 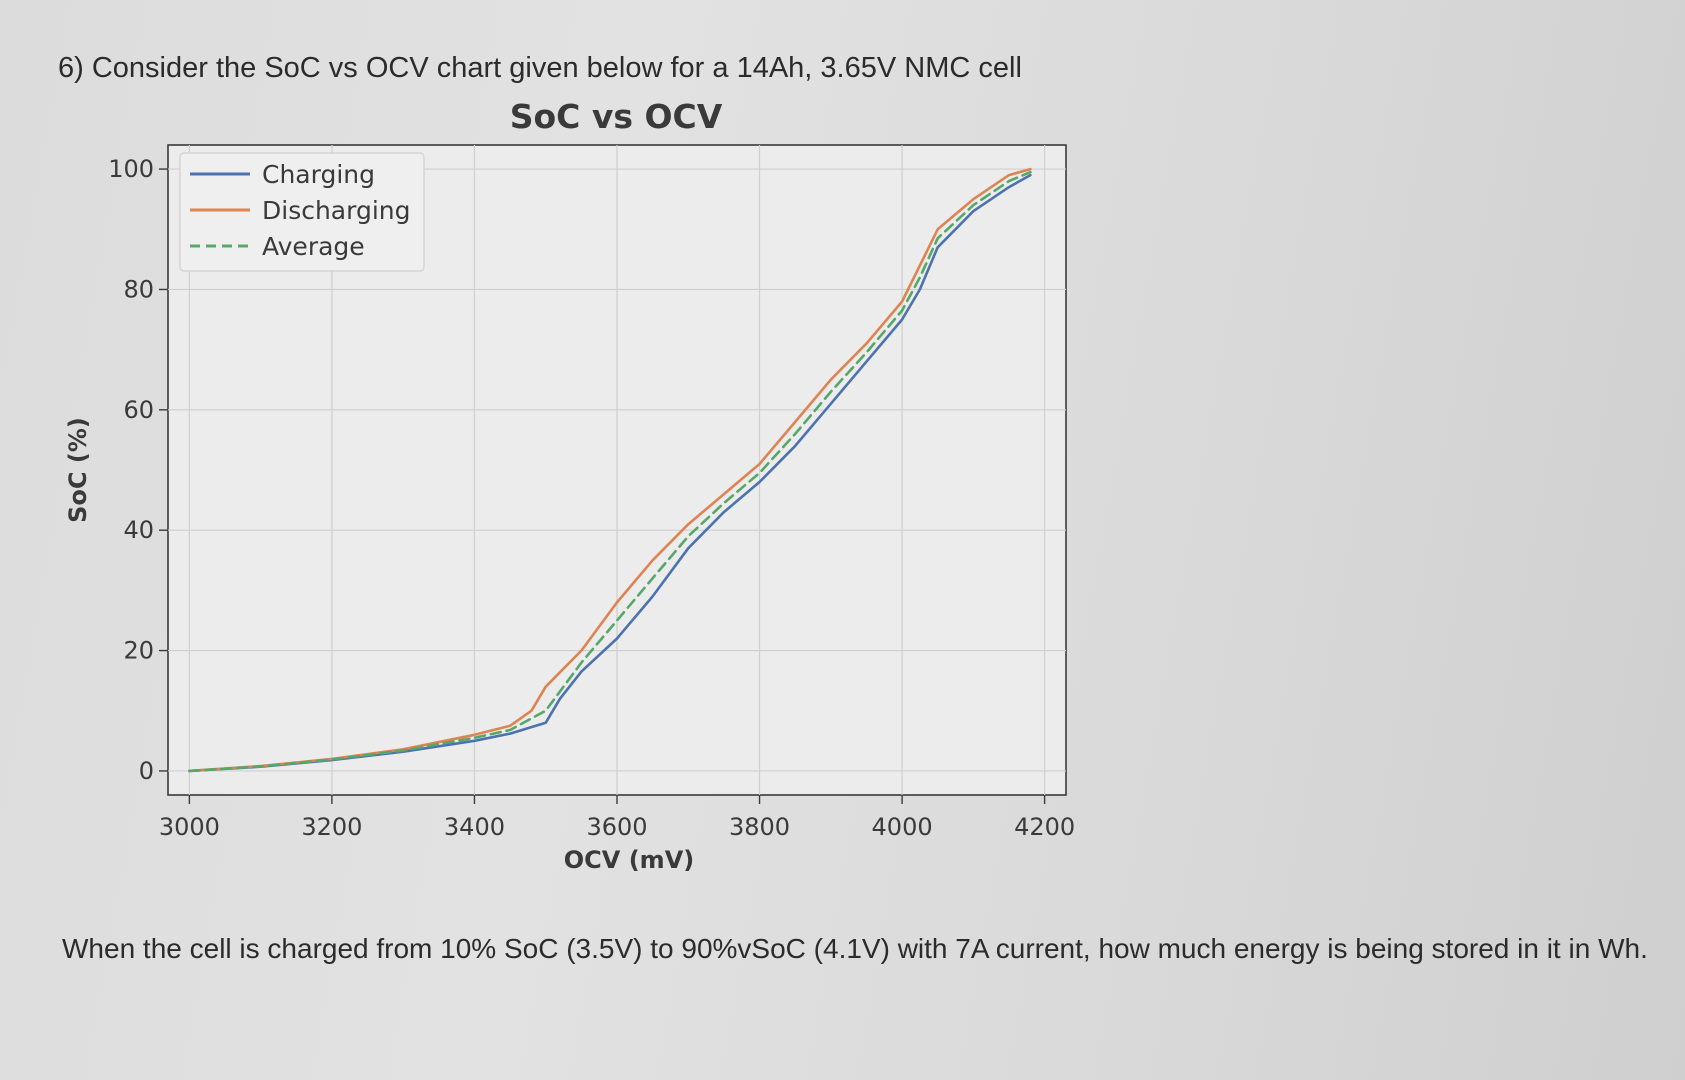 I want to click on x-tick-label: 4200, so click(x=1044, y=827).